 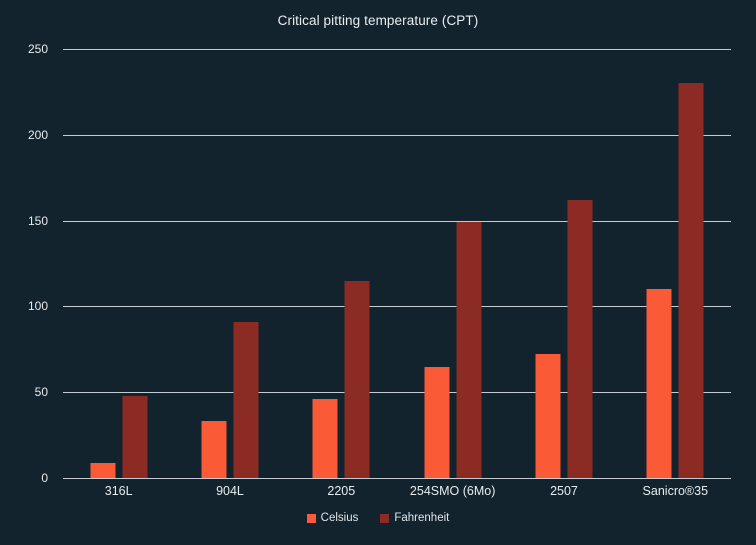 I want to click on category-slot-3: 254SMO (6Mo), so click(x=452, y=272).